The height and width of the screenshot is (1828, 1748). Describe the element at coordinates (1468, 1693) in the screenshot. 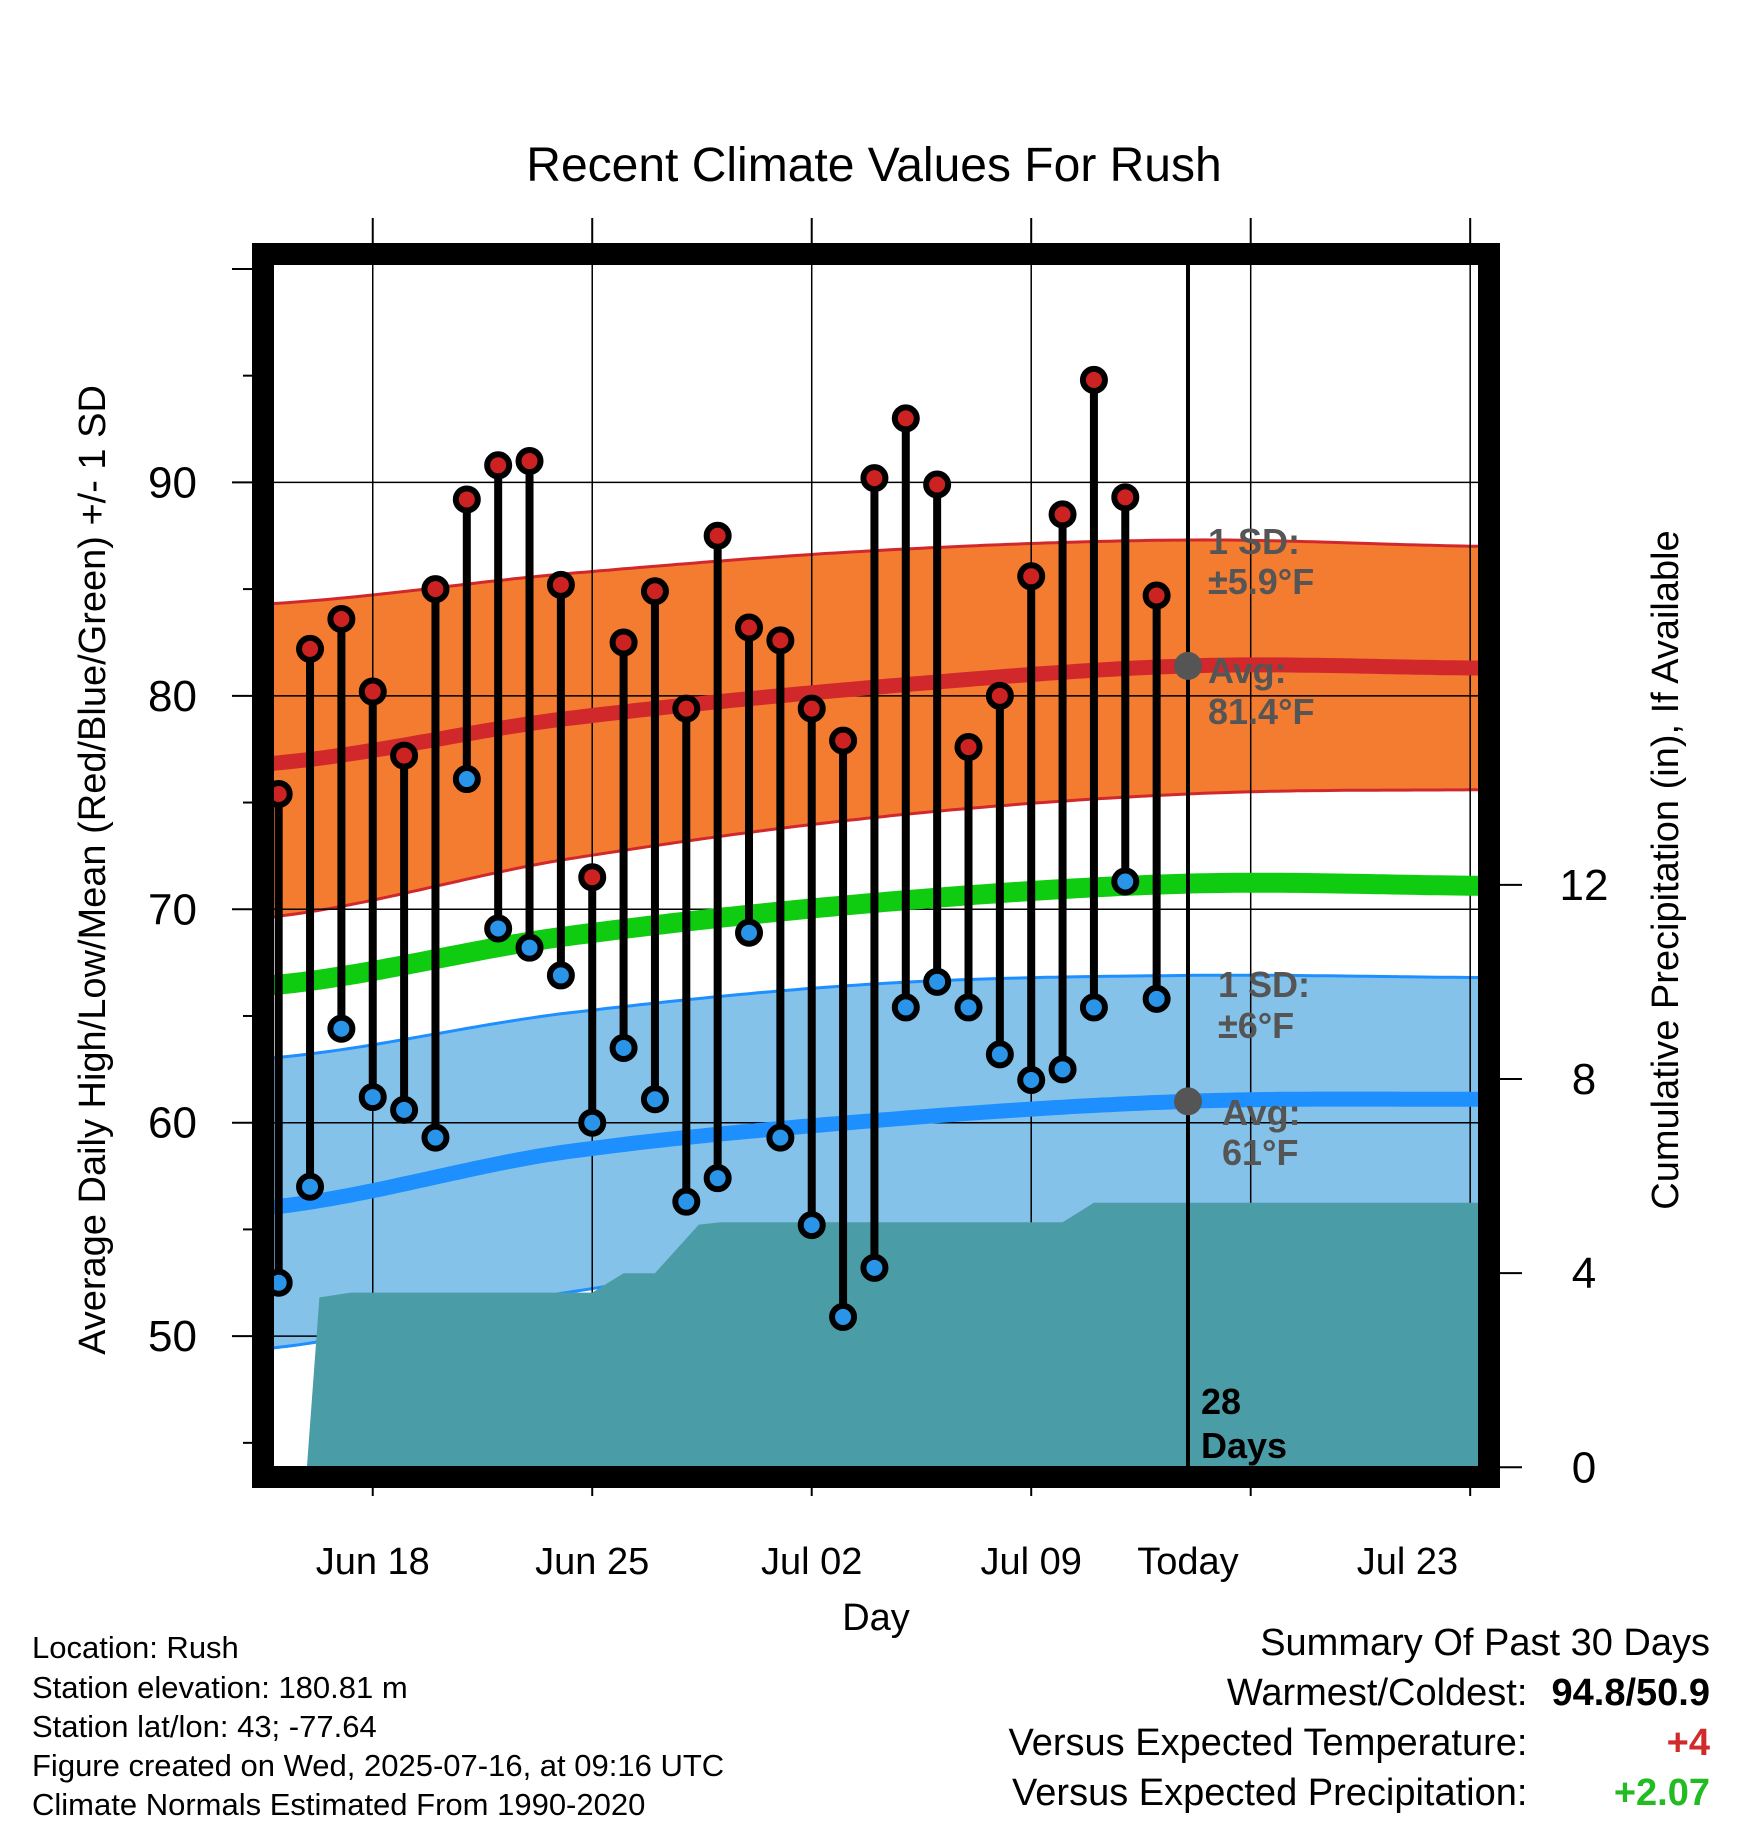

I see `summary-warmest-coldest: Warmest/Coldest: 94.8/50.9` at that location.